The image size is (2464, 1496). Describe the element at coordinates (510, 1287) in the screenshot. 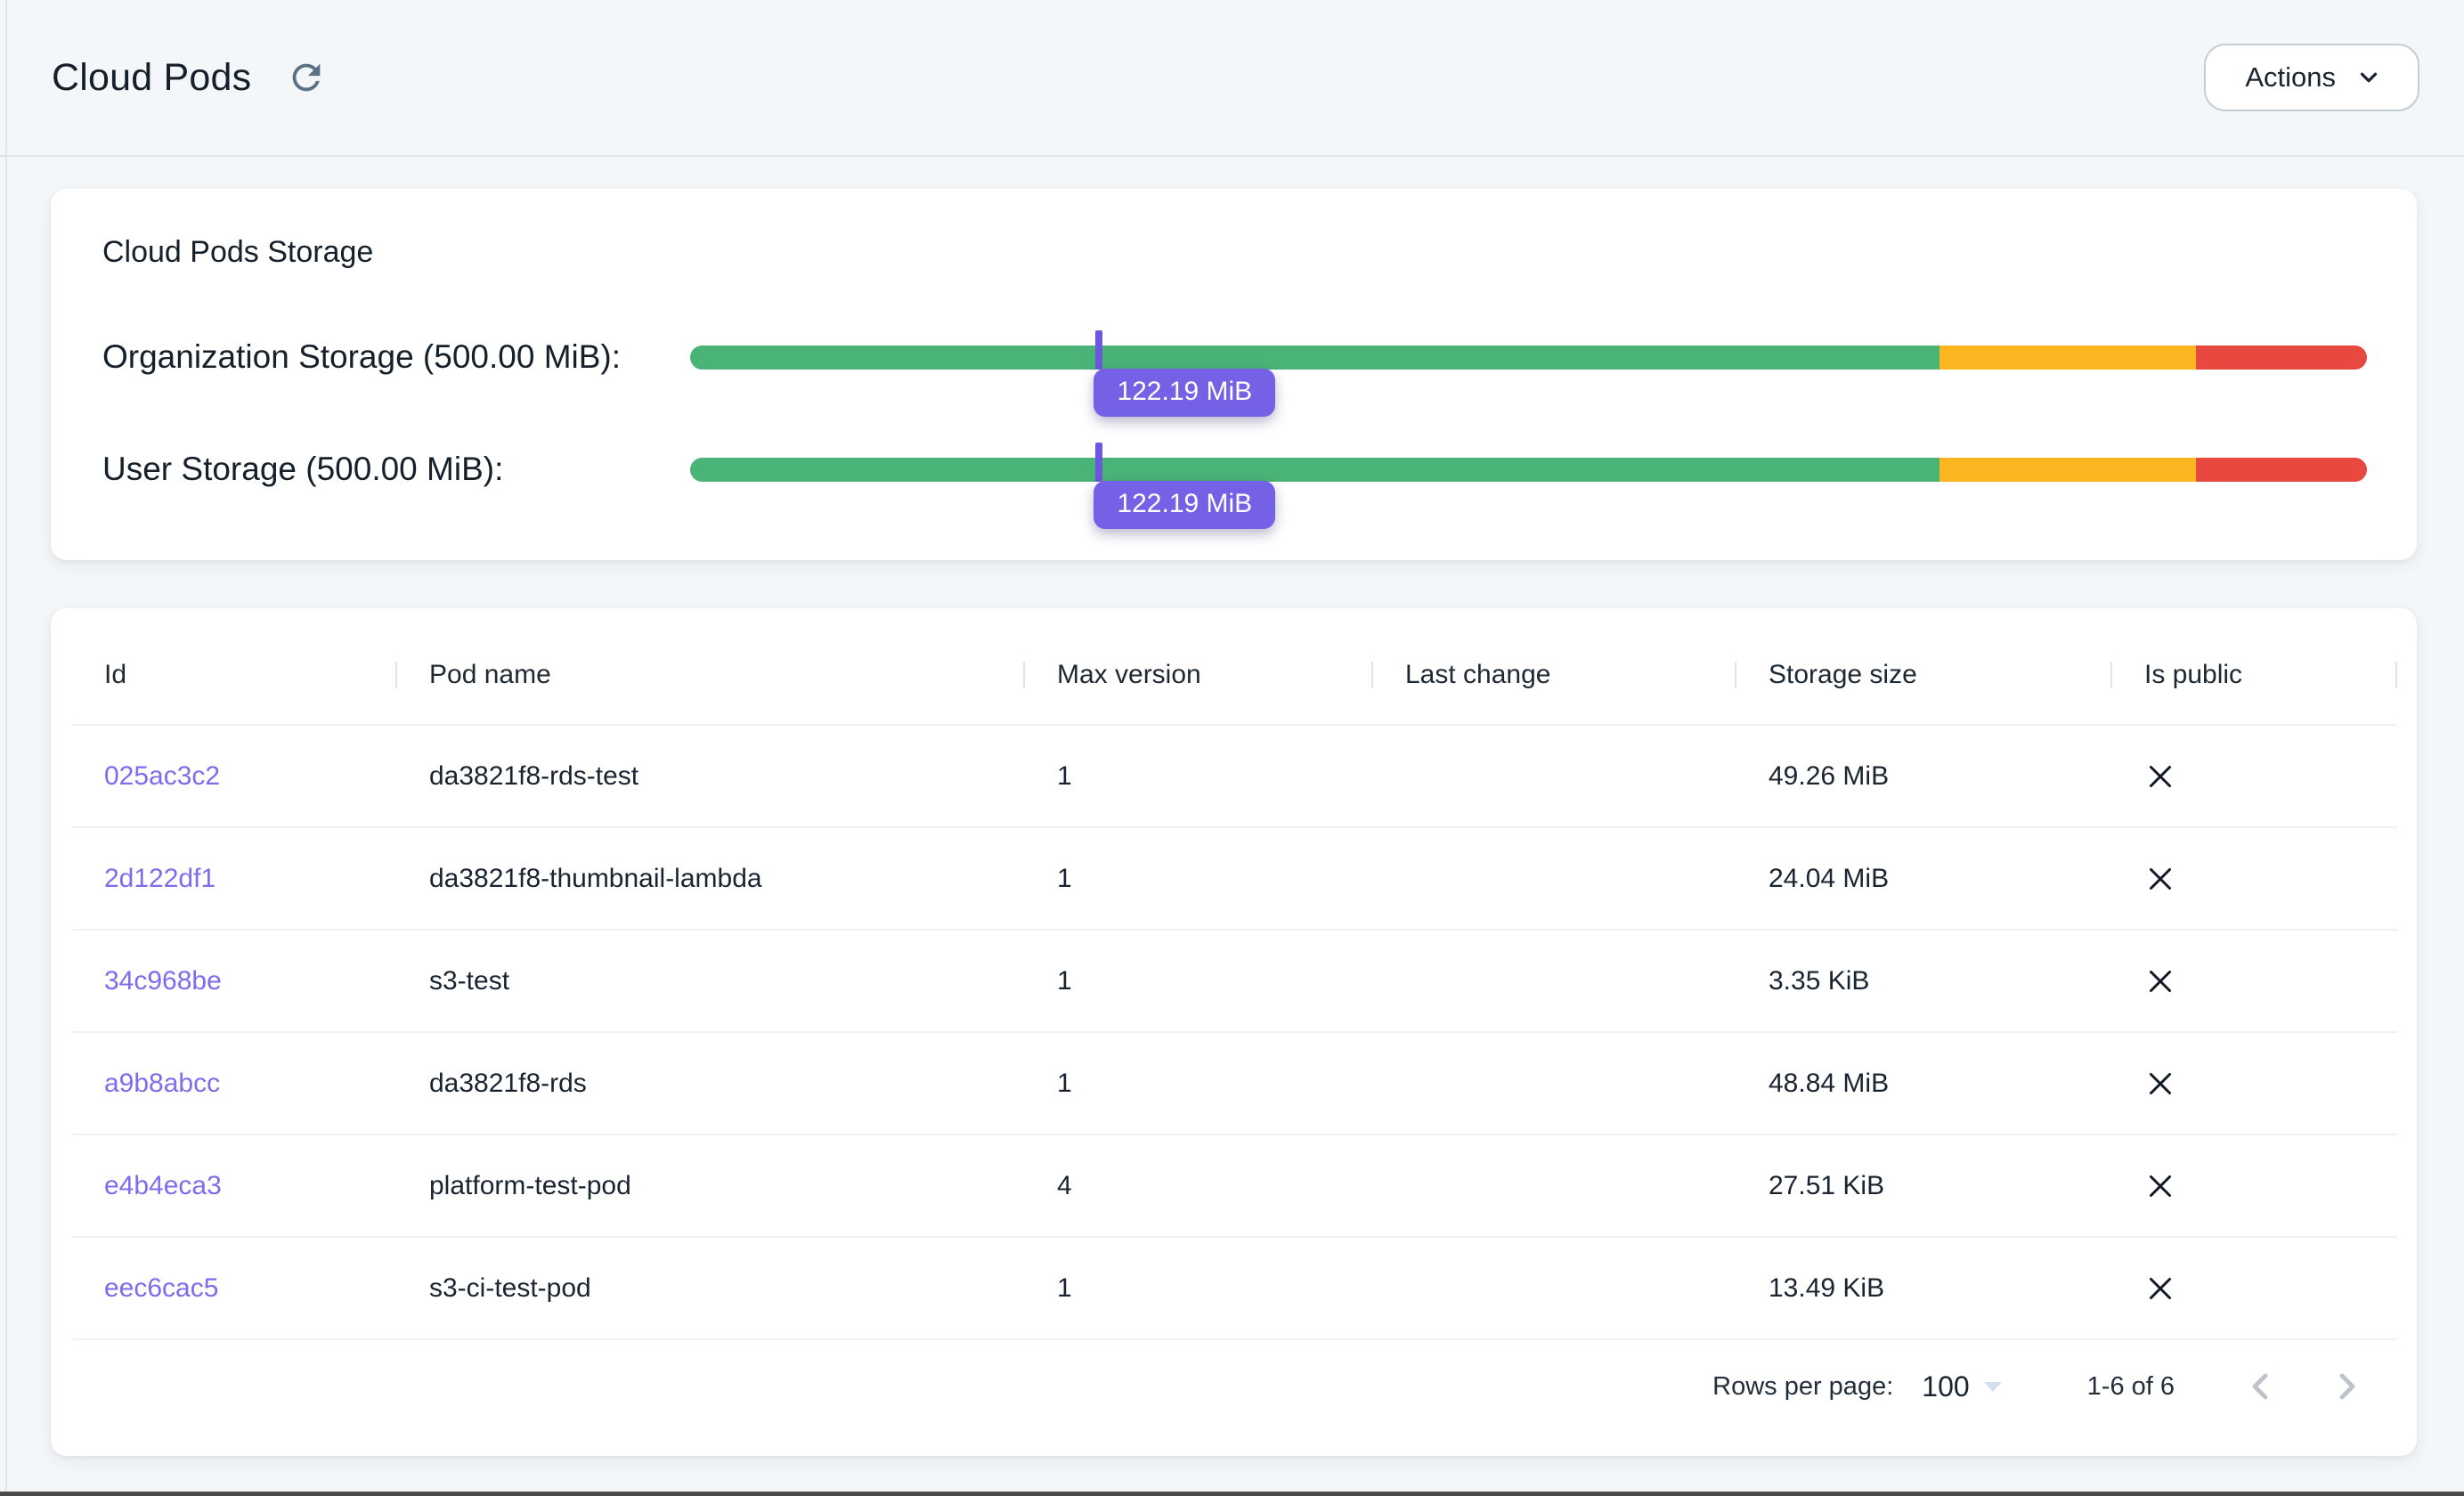

I see `pod-name-cell: s3-ci-test-pod` at that location.